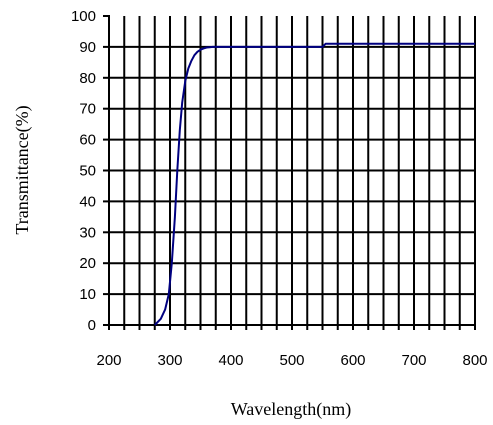  What do you see at coordinates (352, 360) in the screenshot?
I see `x-tick-label: 600` at bounding box center [352, 360].